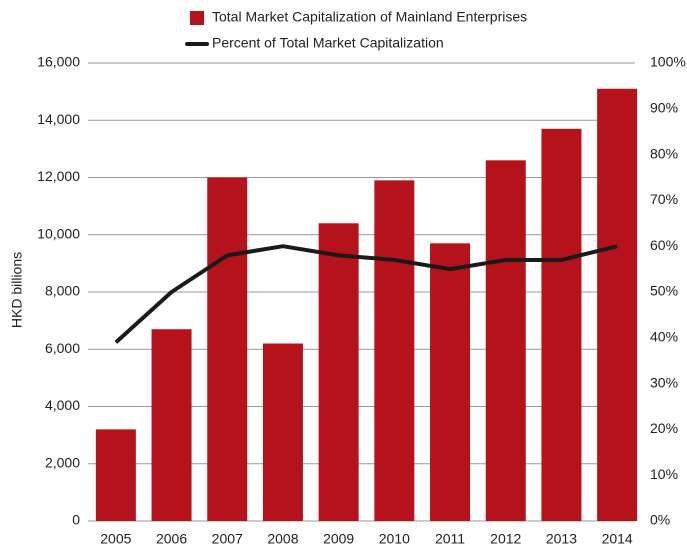 Image resolution: width=687 pixels, height=547 pixels. What do you see at coordinates (171, 539) in the screenshot?
I see `x-tick-label: 2006` at bounding box center [171, 539].